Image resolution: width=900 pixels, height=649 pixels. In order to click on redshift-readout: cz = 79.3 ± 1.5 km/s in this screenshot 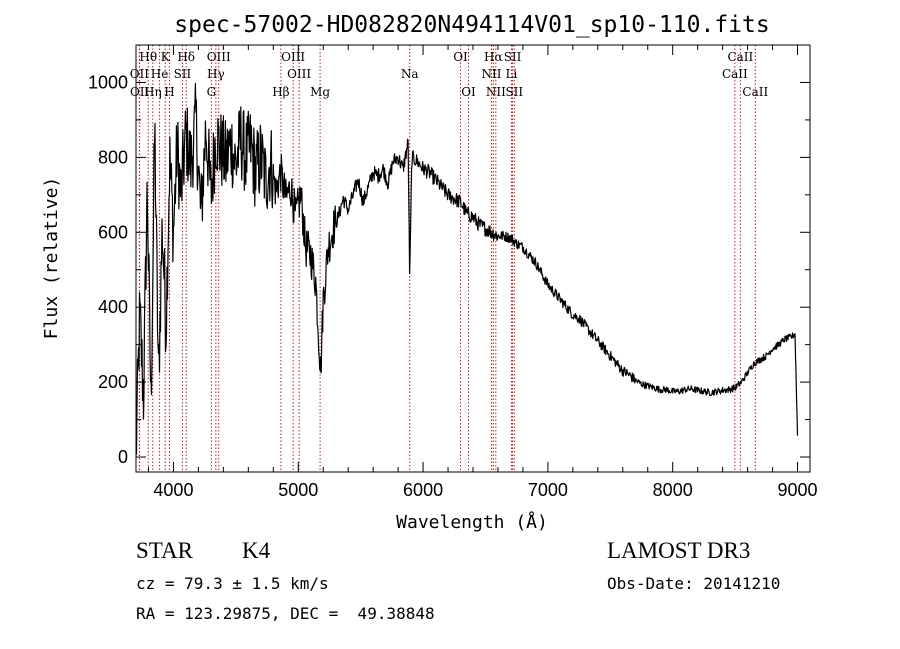, I will do `click(232, 583)`.